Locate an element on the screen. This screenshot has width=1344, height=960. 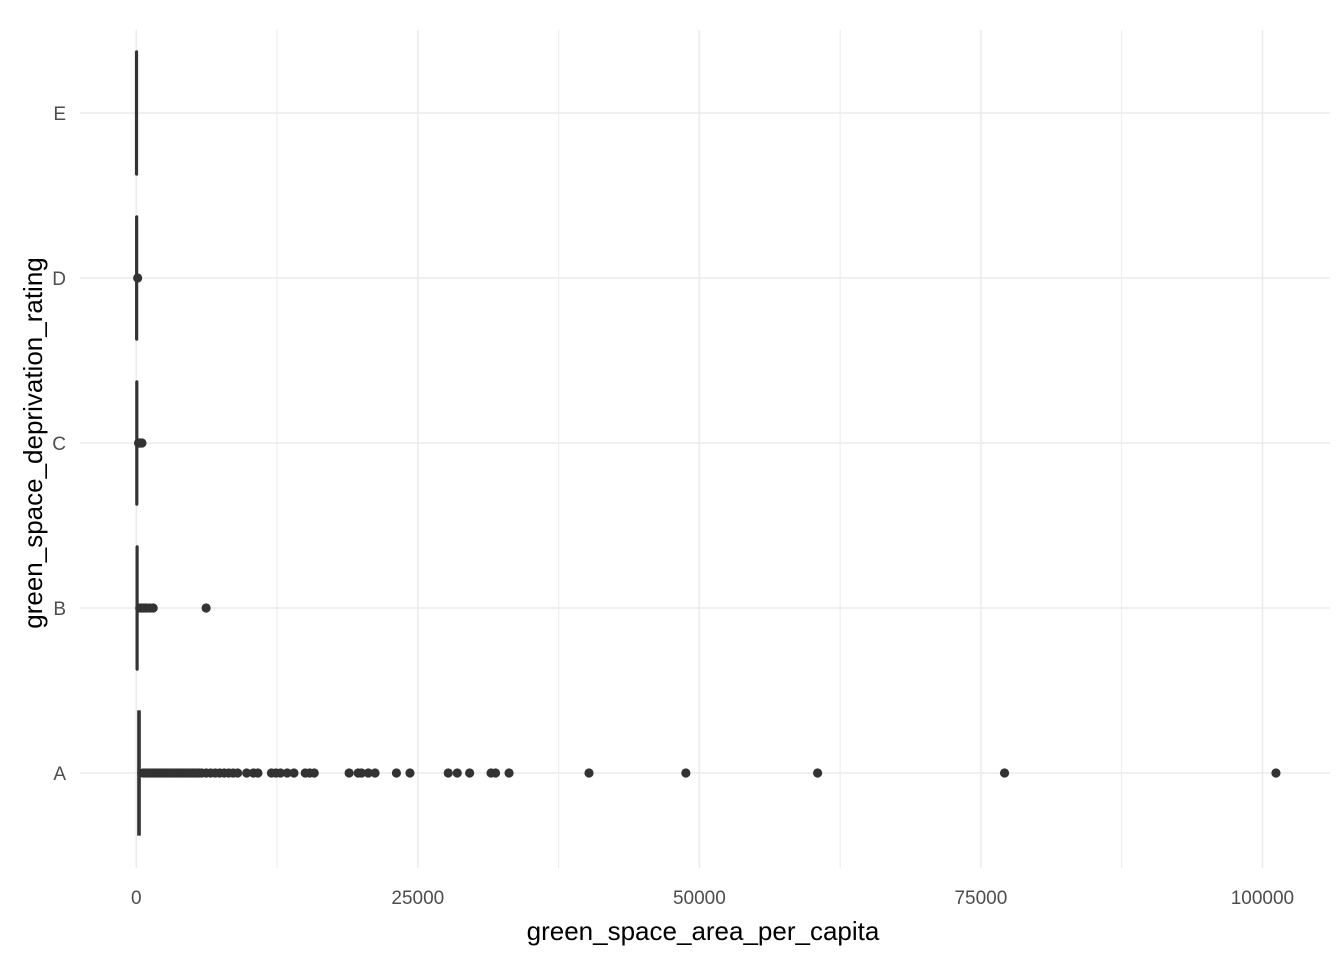
y-tick-labels: A B C D E is located at coordinates (59, 444).